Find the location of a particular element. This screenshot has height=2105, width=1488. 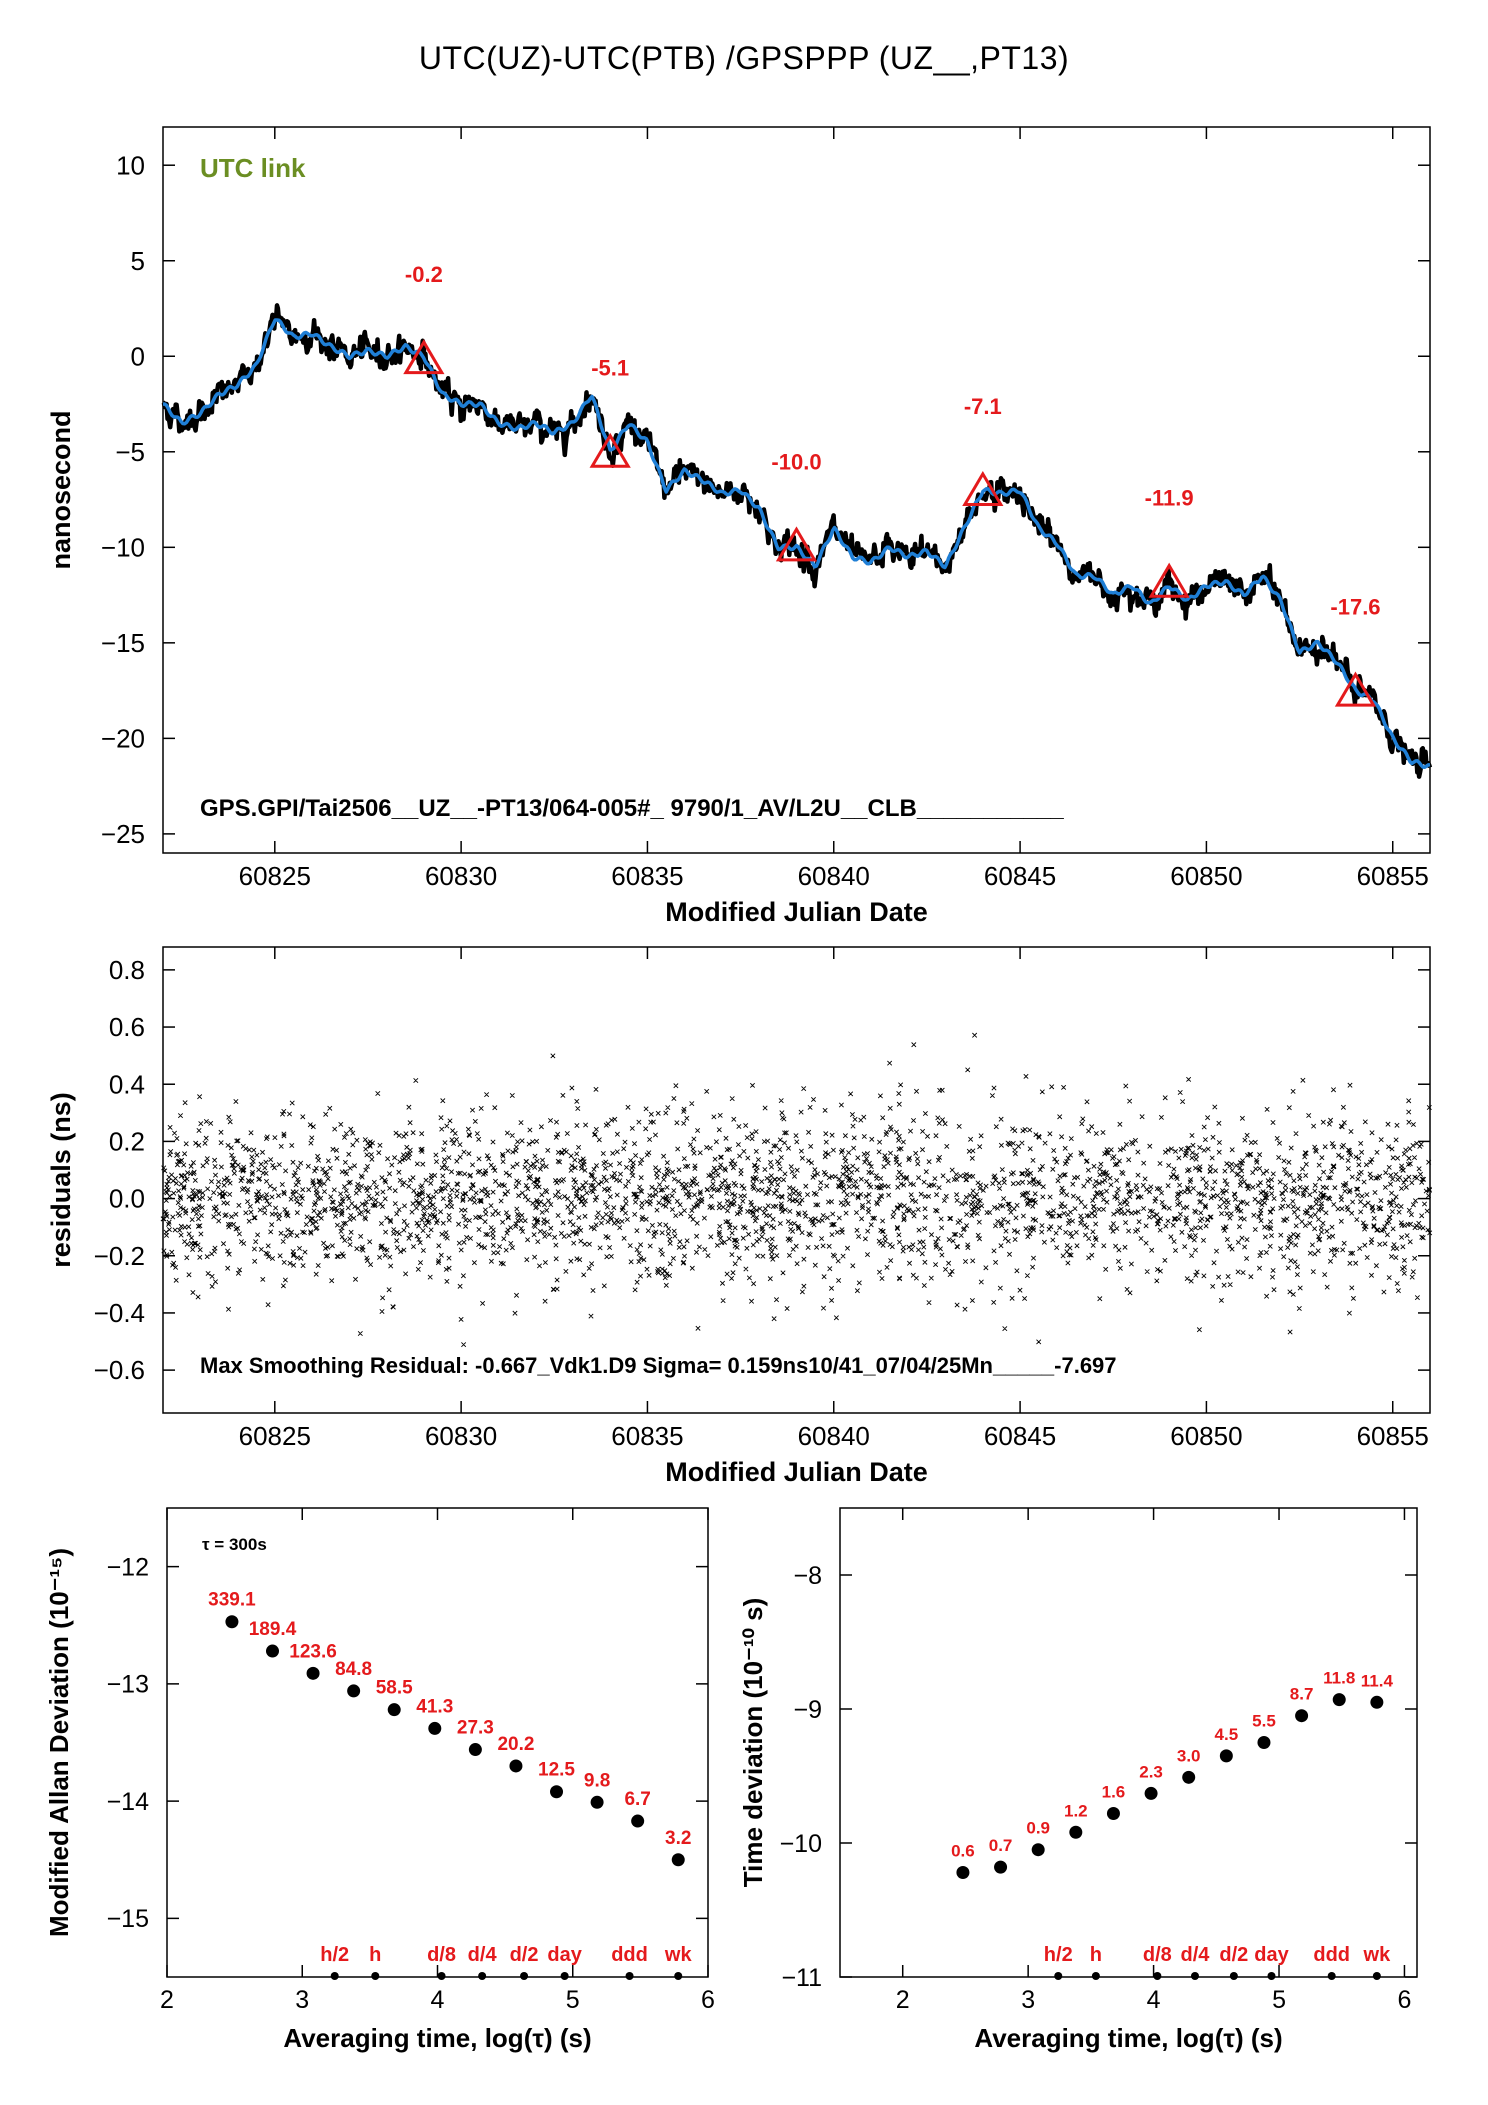

y-tick-label: 0.2 is located at coordinates (127, 1142).